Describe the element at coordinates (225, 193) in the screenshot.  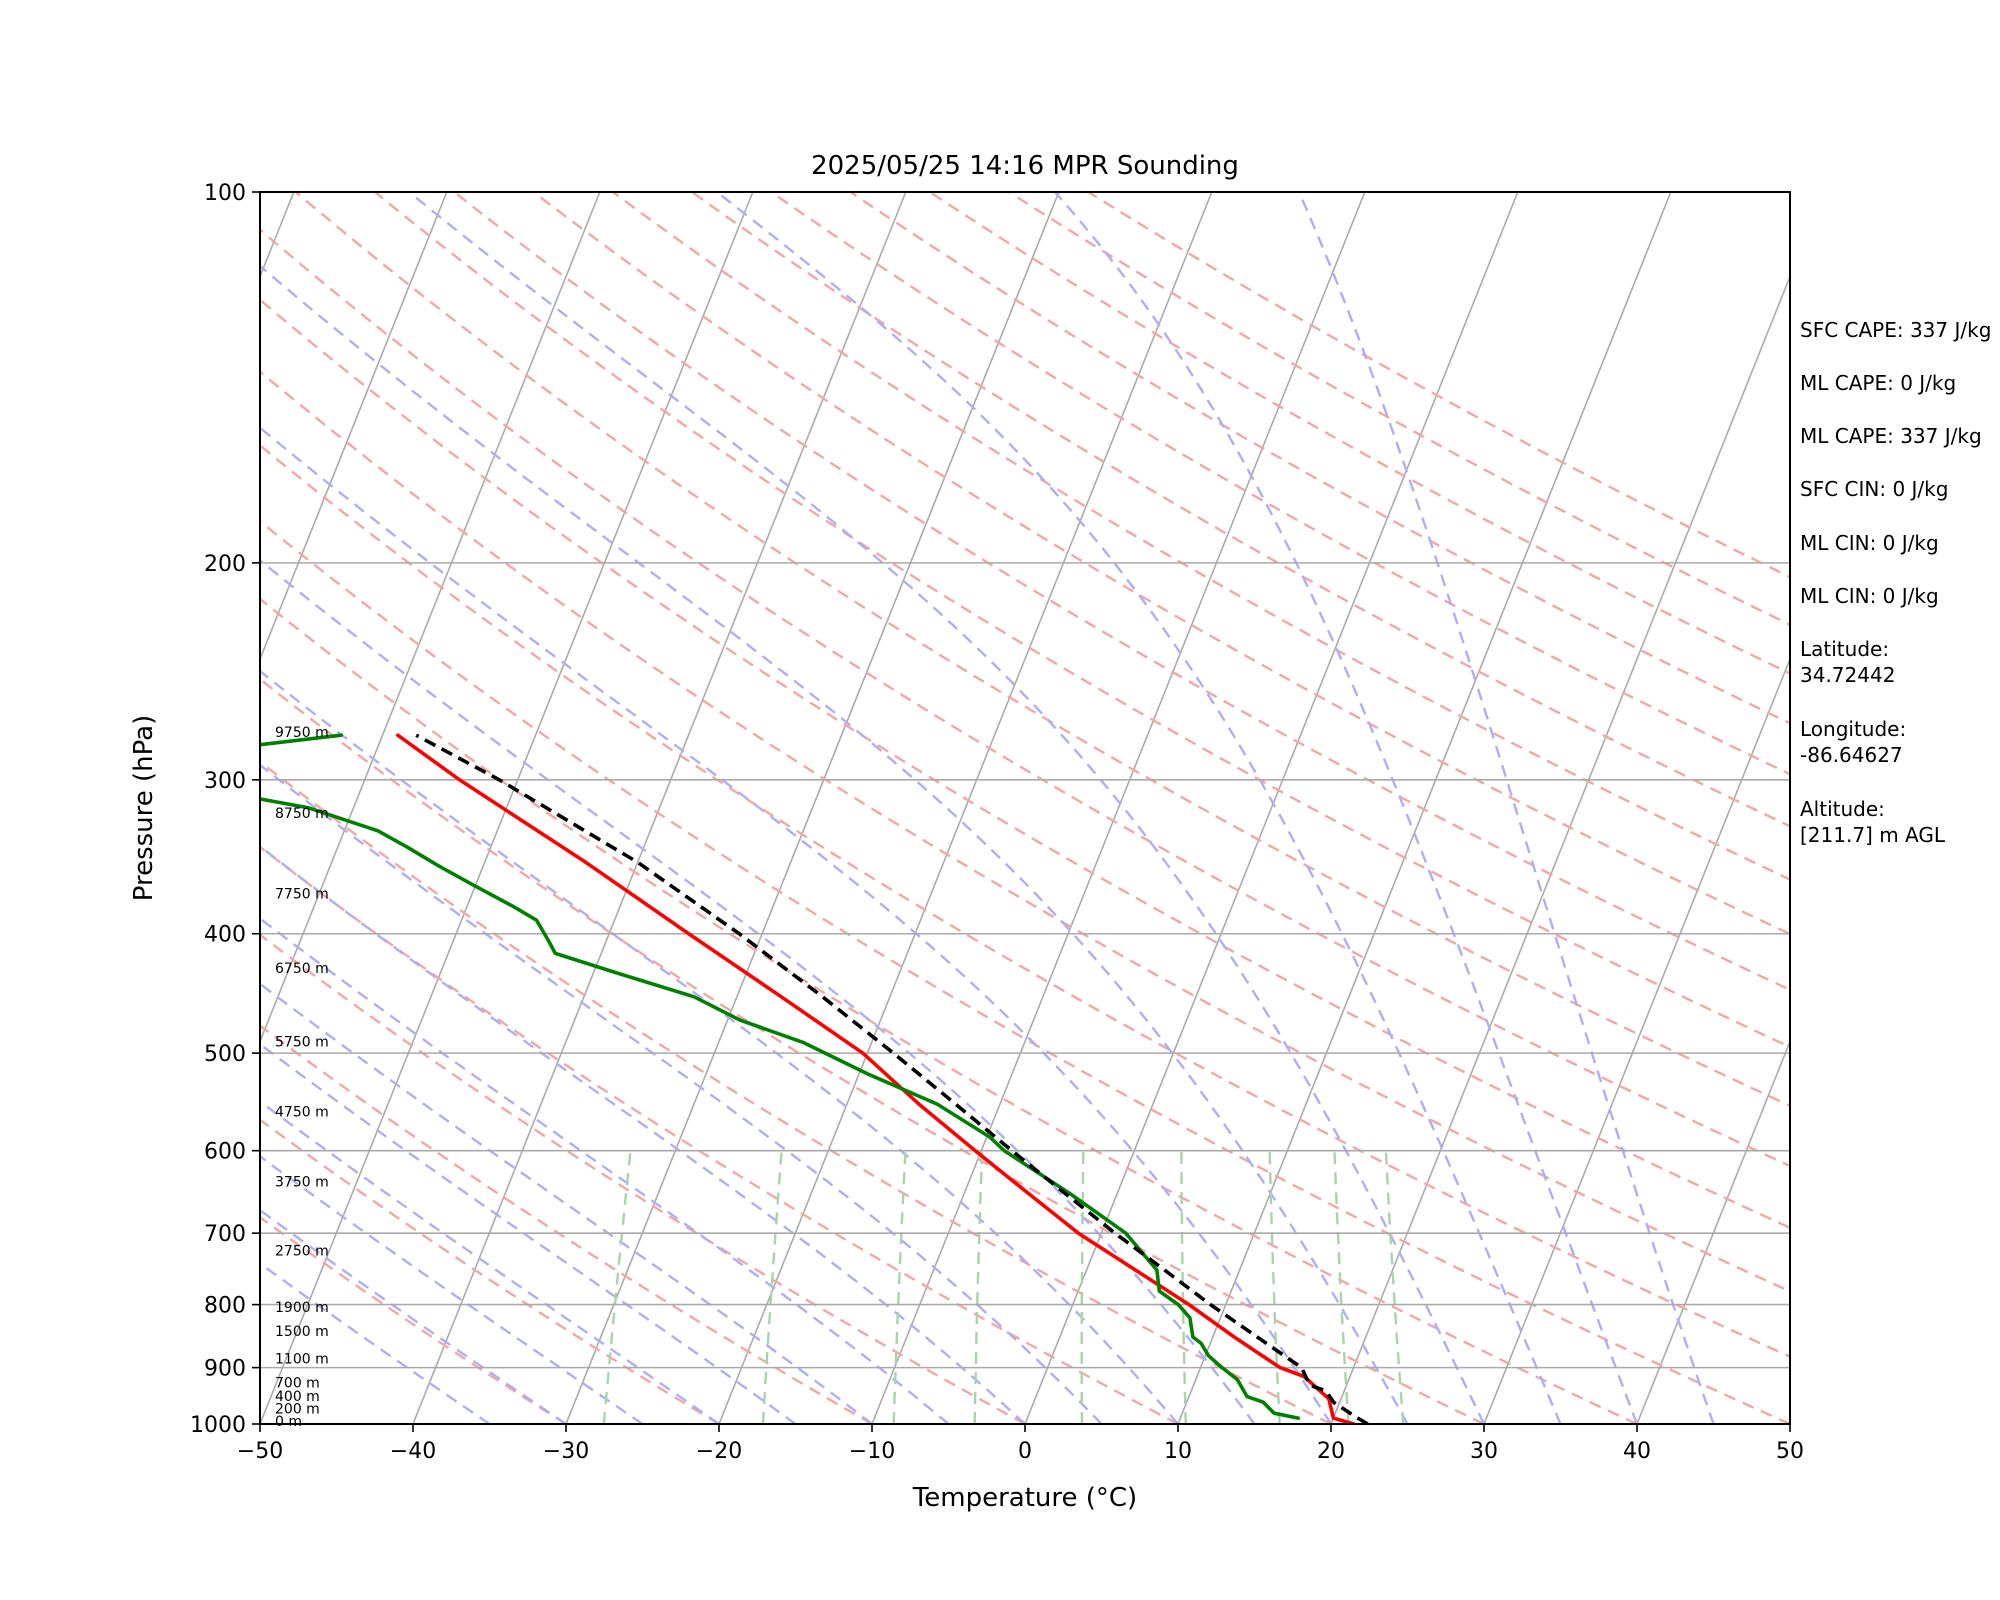
I see `y-tick-label: 100` at that location.